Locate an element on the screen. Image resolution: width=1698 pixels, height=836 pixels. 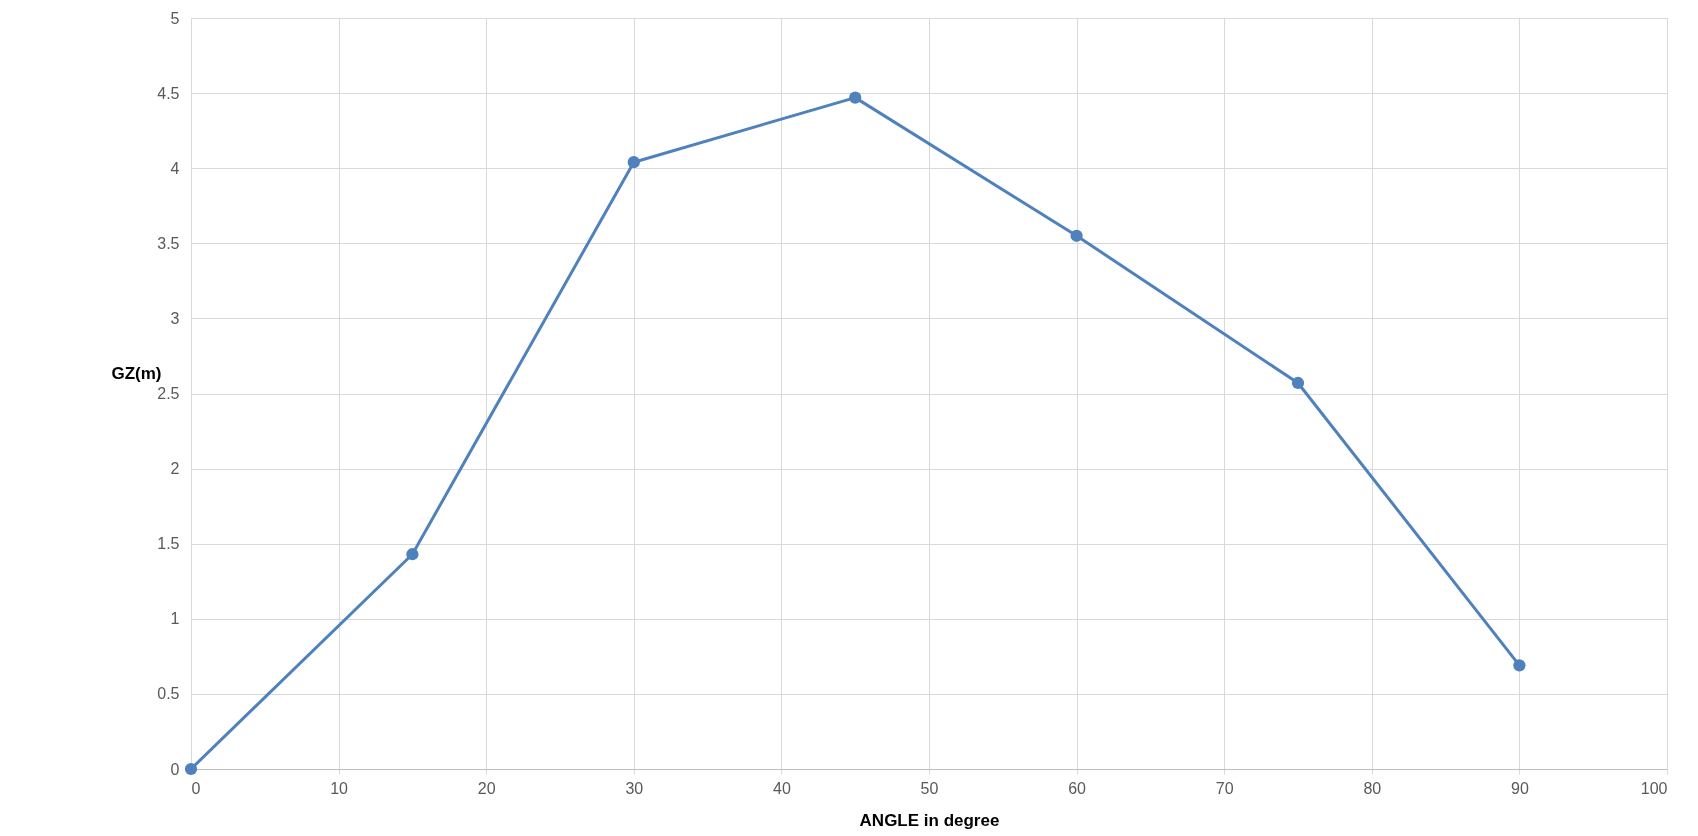
x-tick-label: 70 is located at coordinates (1224, 788).